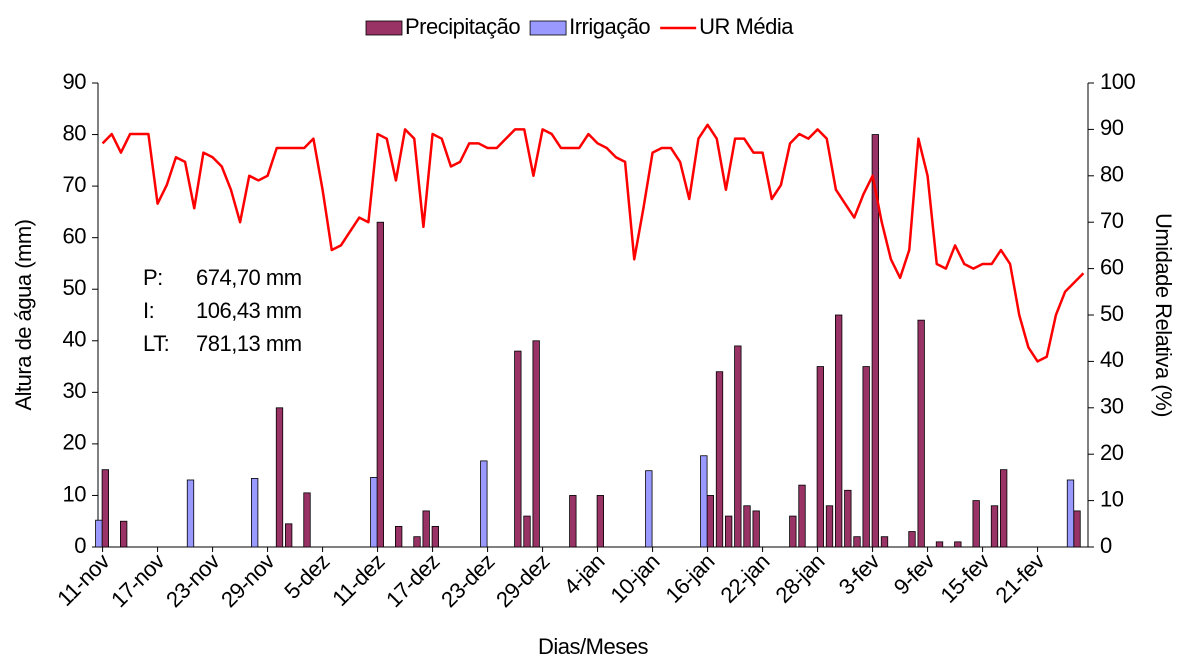  I want to click on y2-tick-label: 100, so click(1117, 81).